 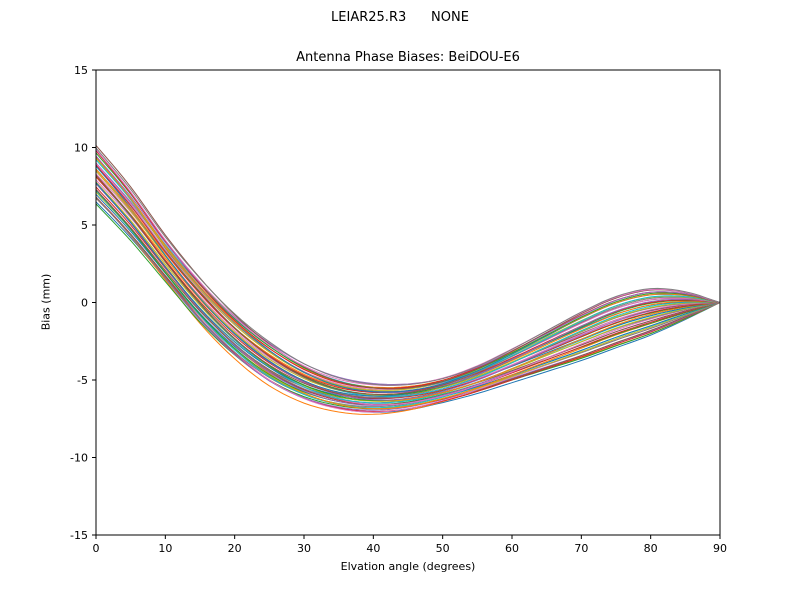 I want to click on y-tick-label: -10, so click(x=79, y=458).